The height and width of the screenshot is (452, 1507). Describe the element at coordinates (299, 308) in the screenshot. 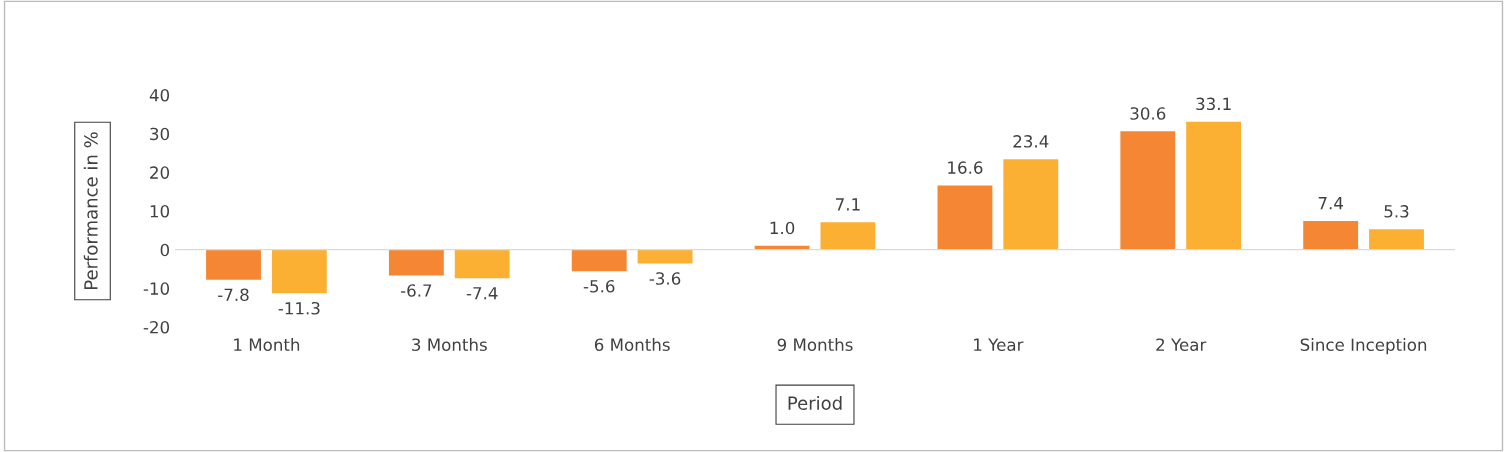

I see `data-label: -11.3` at that location.